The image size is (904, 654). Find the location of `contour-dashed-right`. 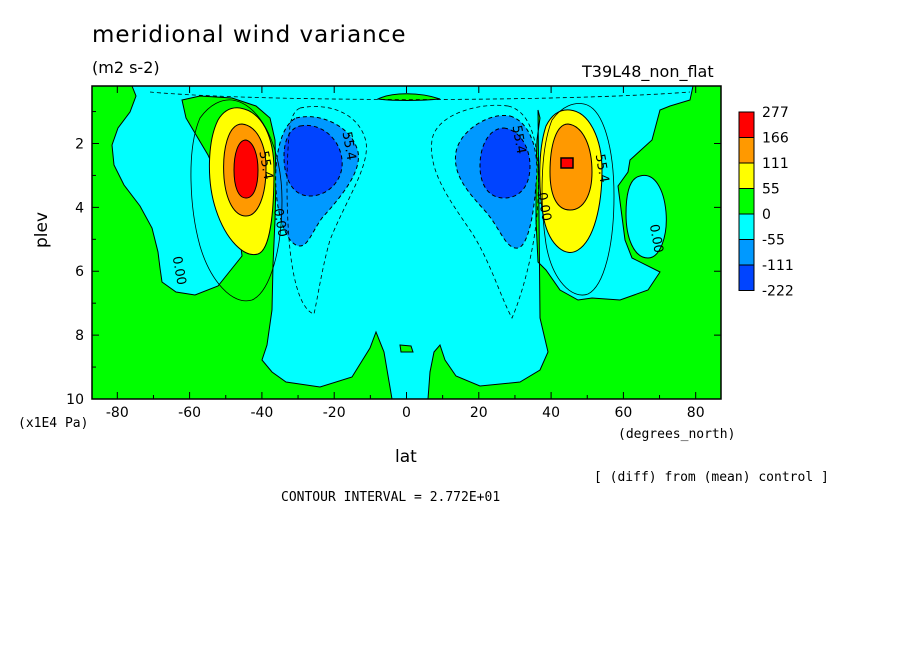

contour-dashed-right is located at coordinates (485, 211).